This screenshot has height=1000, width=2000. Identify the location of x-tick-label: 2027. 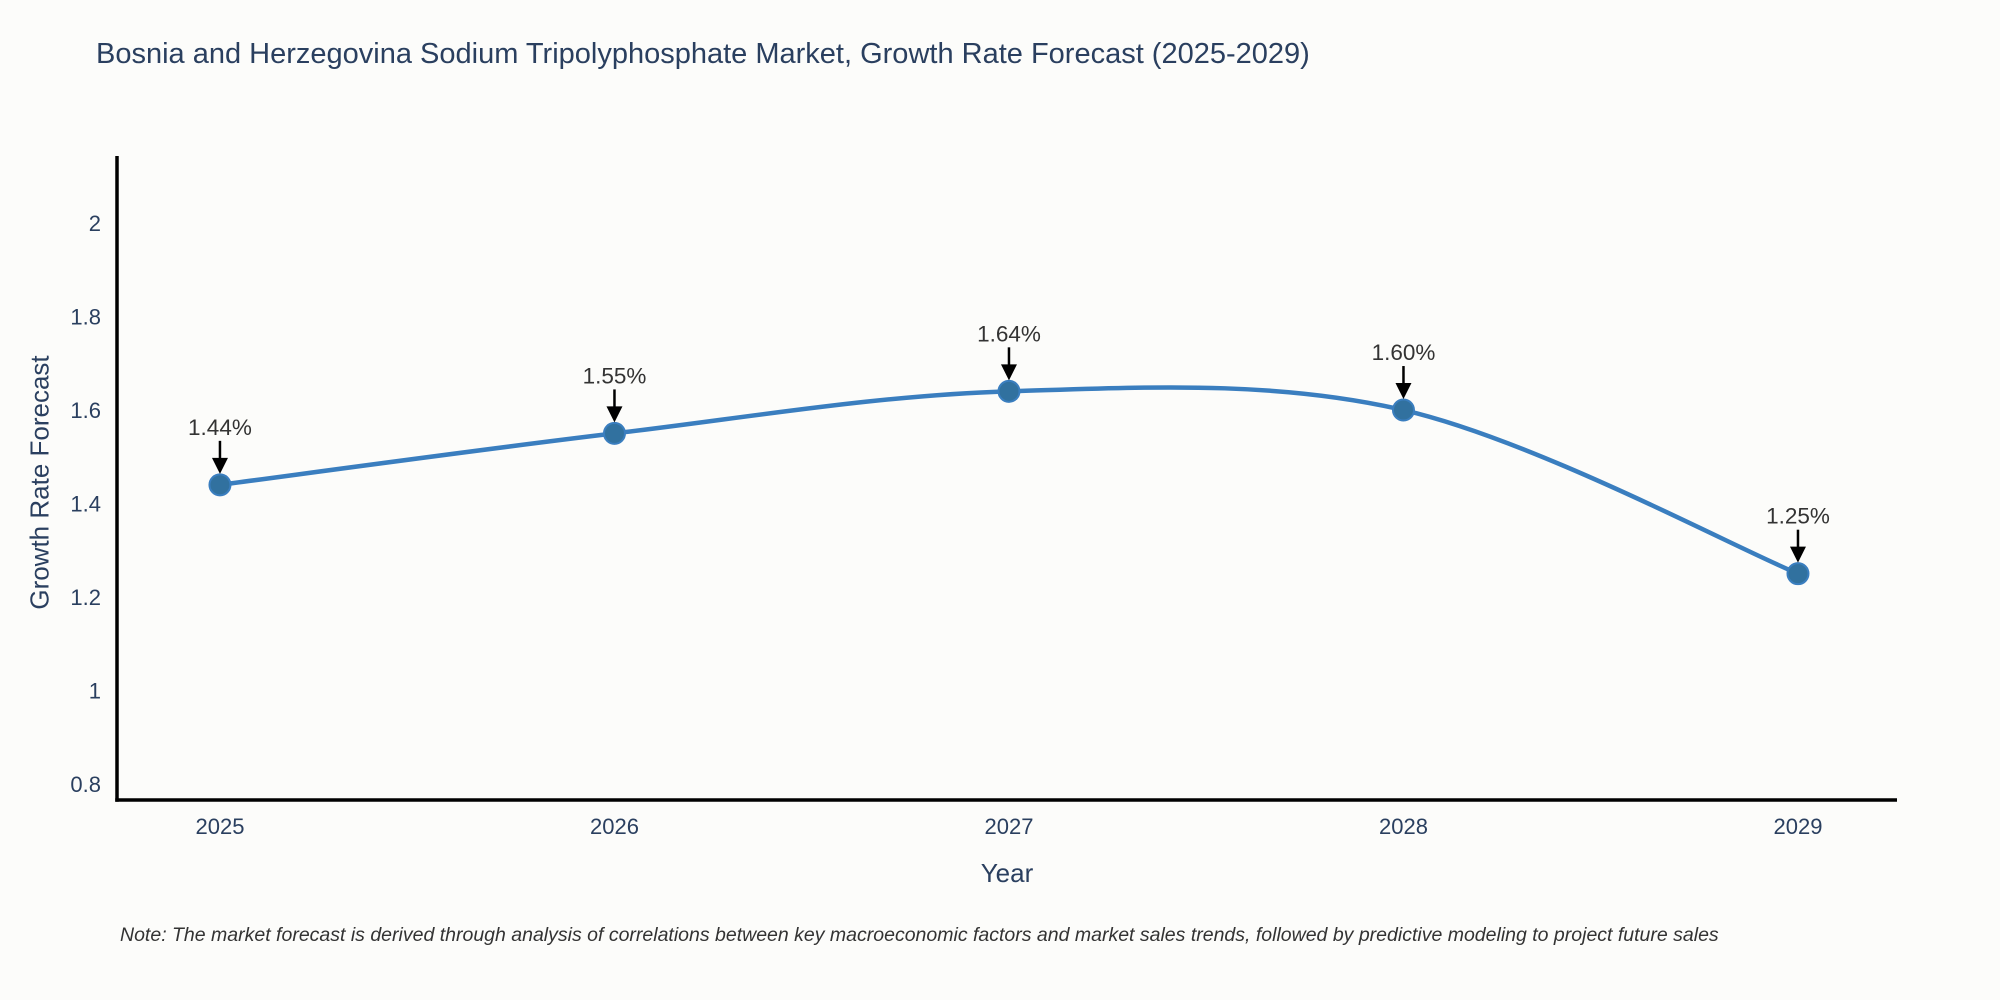
(1008, 826).